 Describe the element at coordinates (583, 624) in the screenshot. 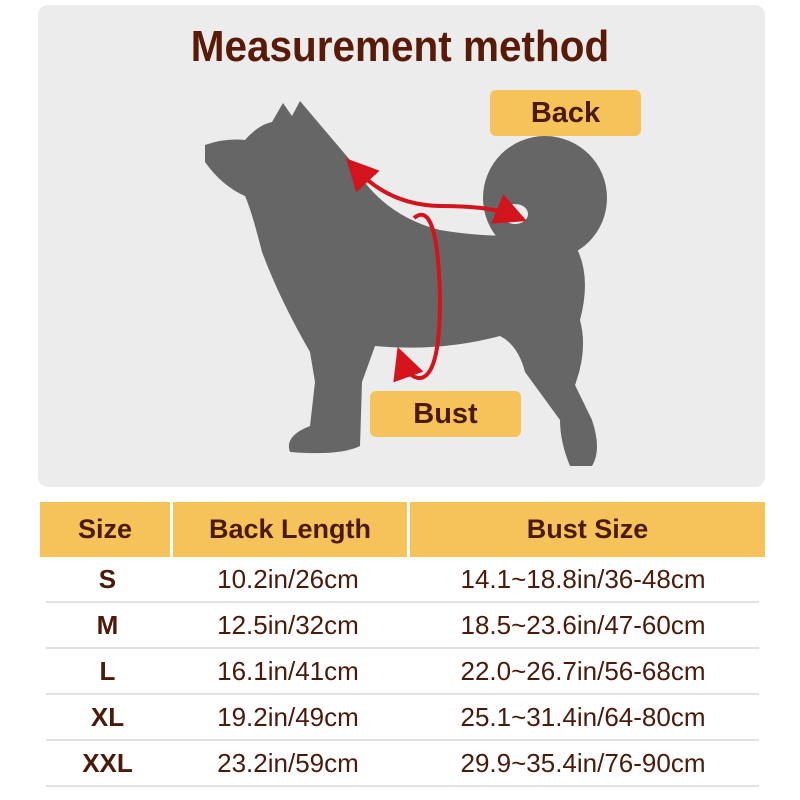

I see `bust-size-cell: 18.5~23.6in/47-60cm` at that location.